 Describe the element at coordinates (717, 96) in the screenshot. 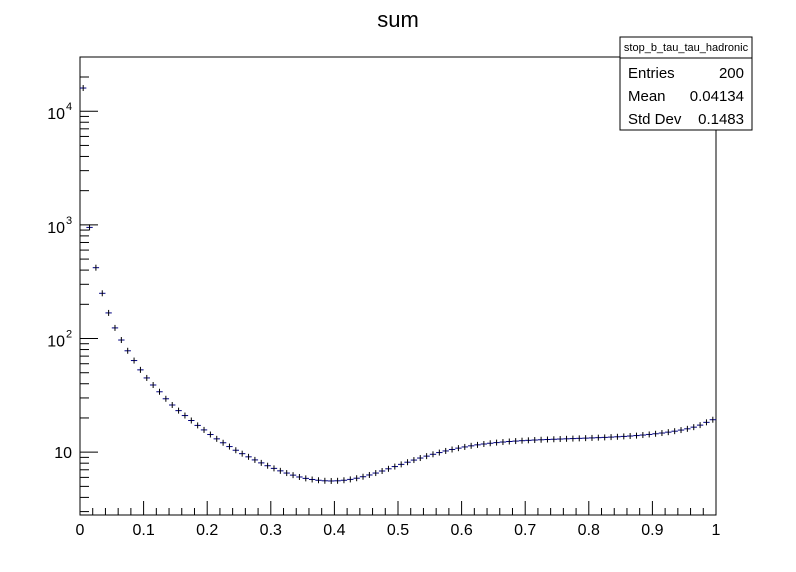

I see `stats-mean-value: 0.04134` at that location.